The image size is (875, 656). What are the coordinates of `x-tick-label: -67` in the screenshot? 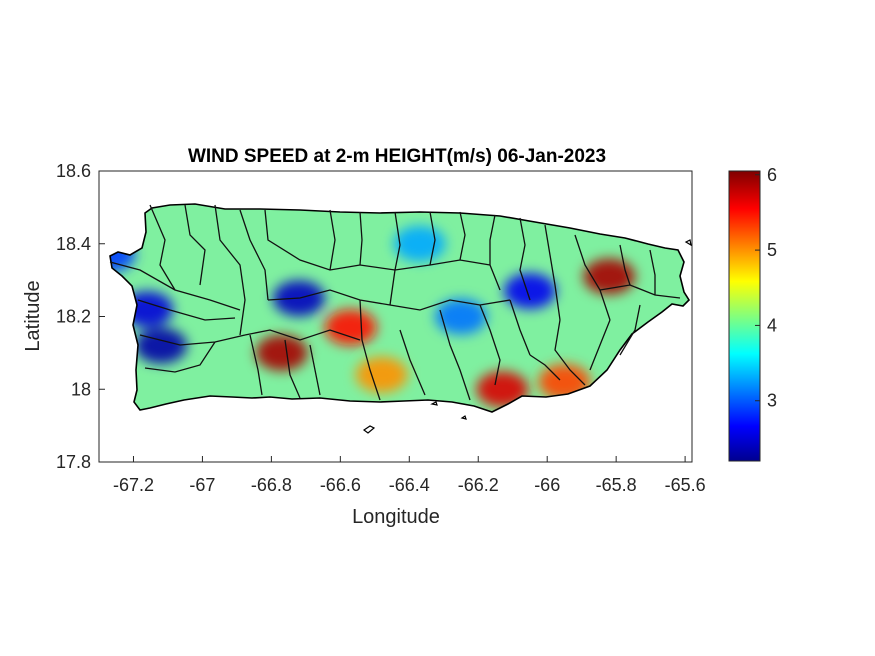 It's located at (202, 485).